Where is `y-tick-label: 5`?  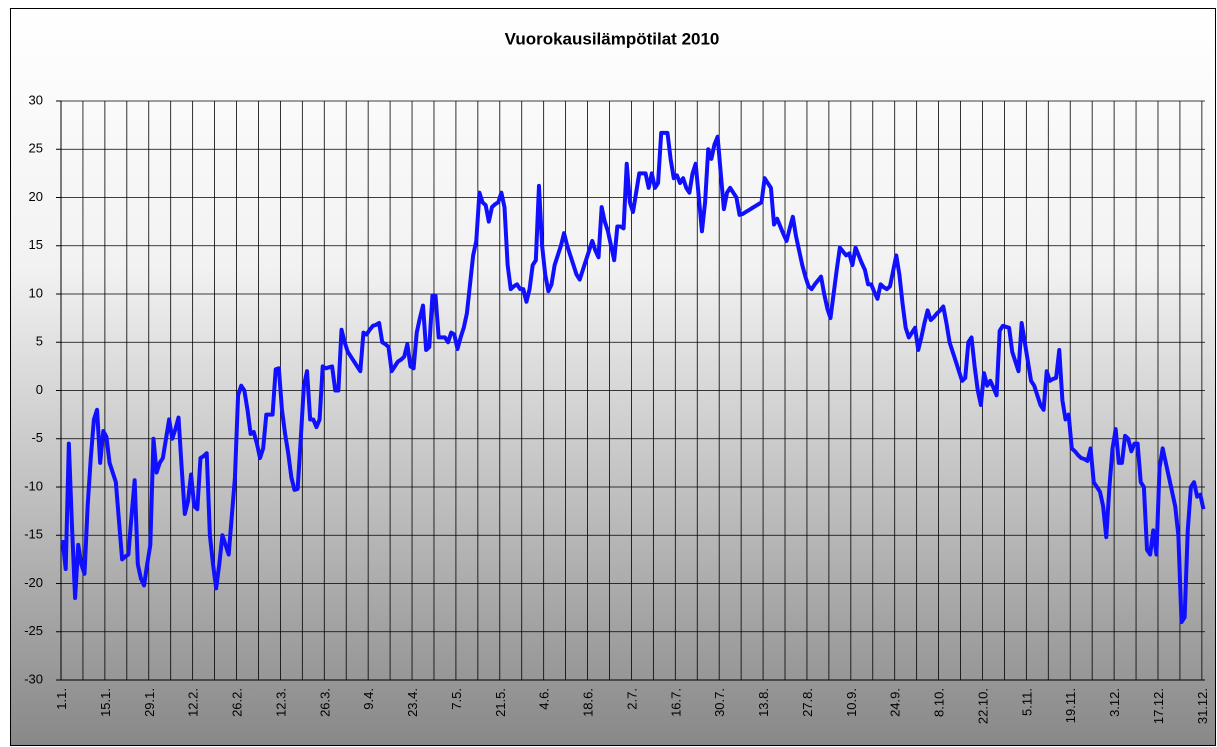
y-tick-label: 5 is located at coordinates (39, 341).